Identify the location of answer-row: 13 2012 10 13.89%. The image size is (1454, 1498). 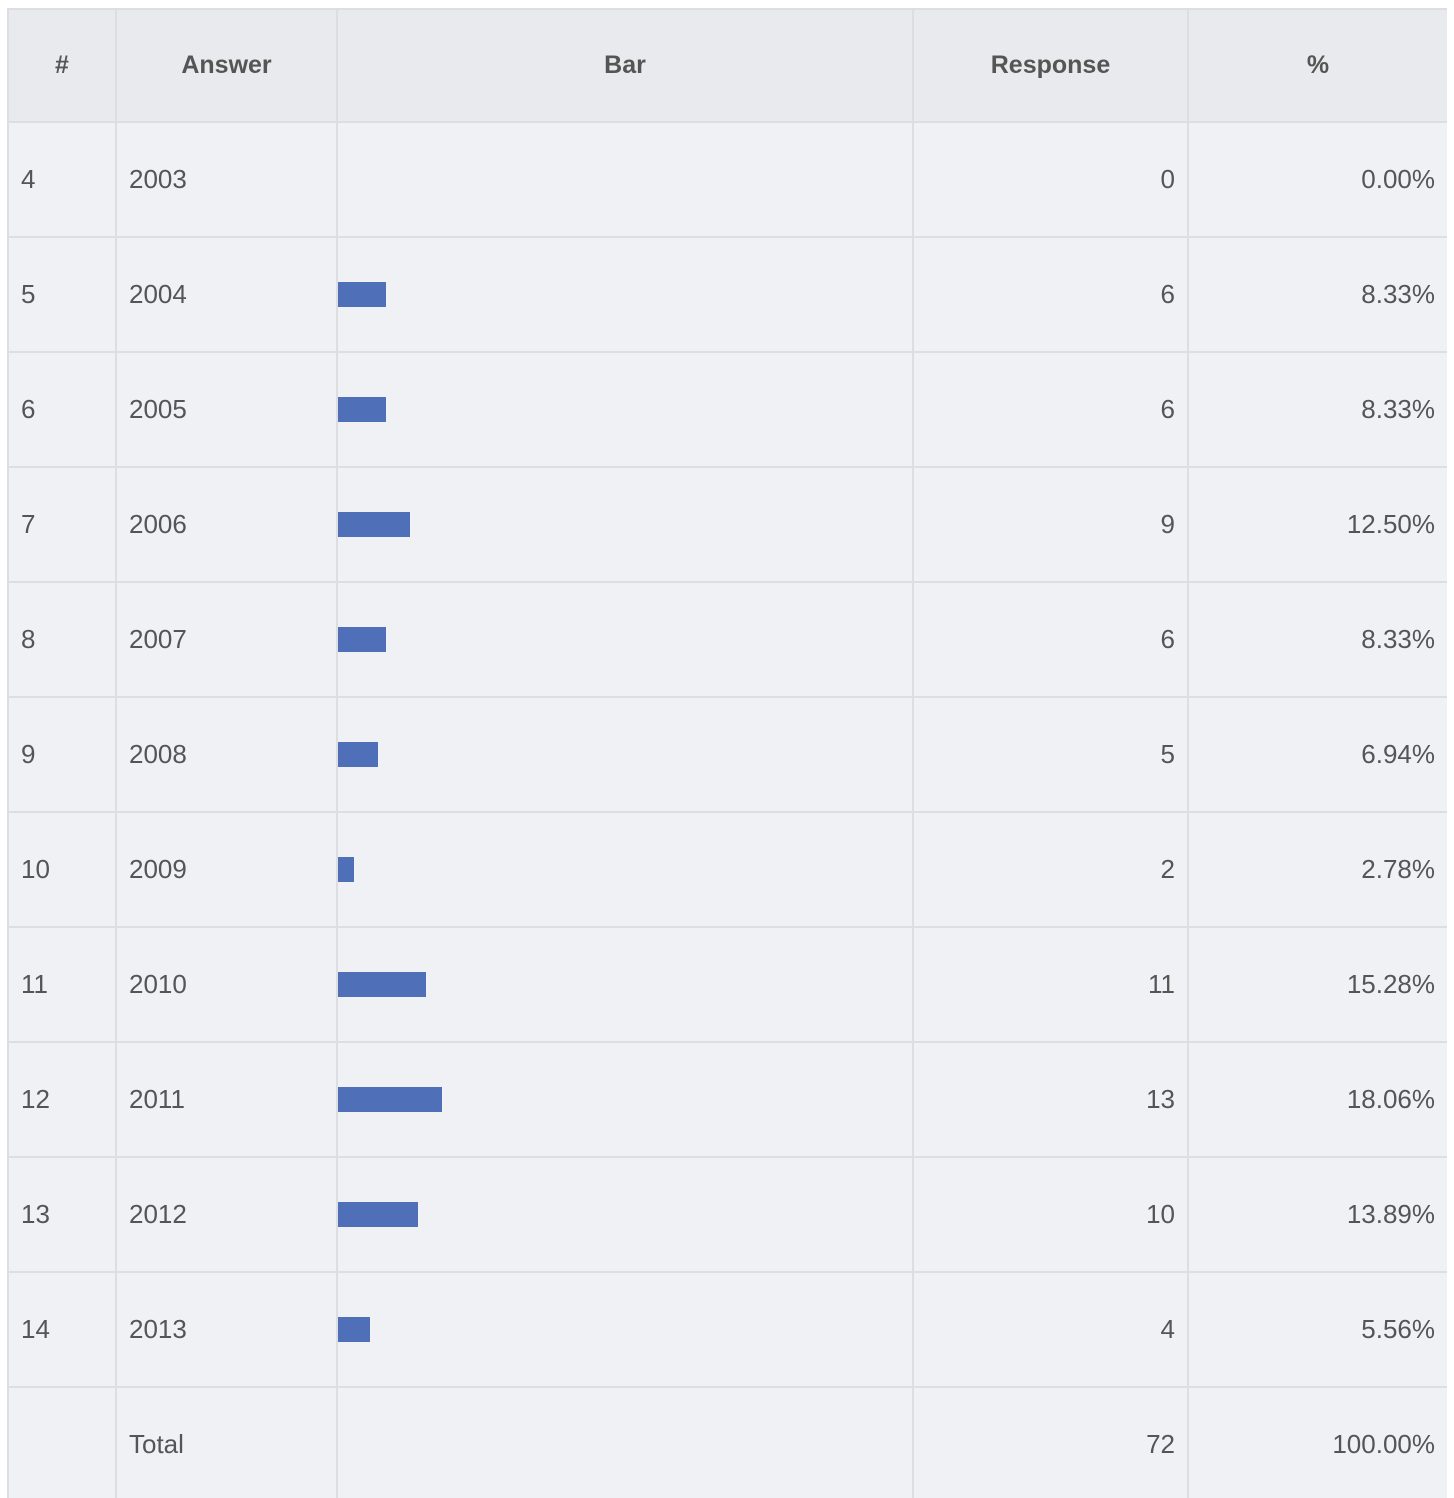
(727, 1214).